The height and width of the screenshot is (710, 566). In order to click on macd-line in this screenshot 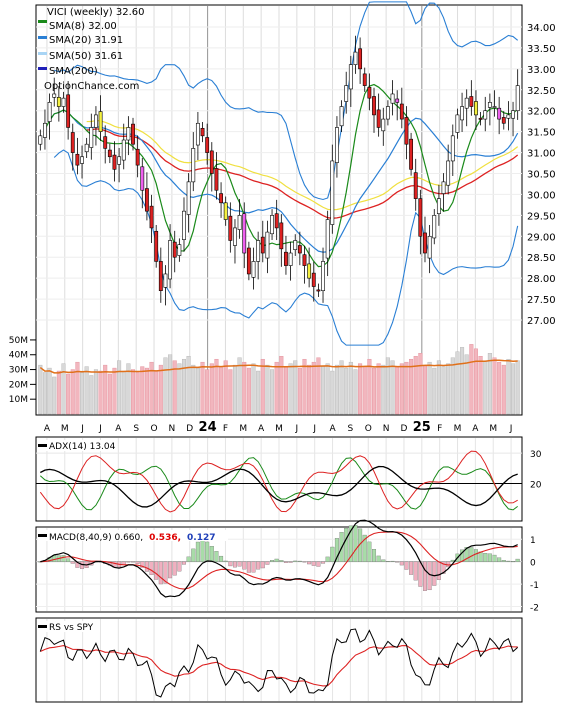, I will do `click(279, 558)`.